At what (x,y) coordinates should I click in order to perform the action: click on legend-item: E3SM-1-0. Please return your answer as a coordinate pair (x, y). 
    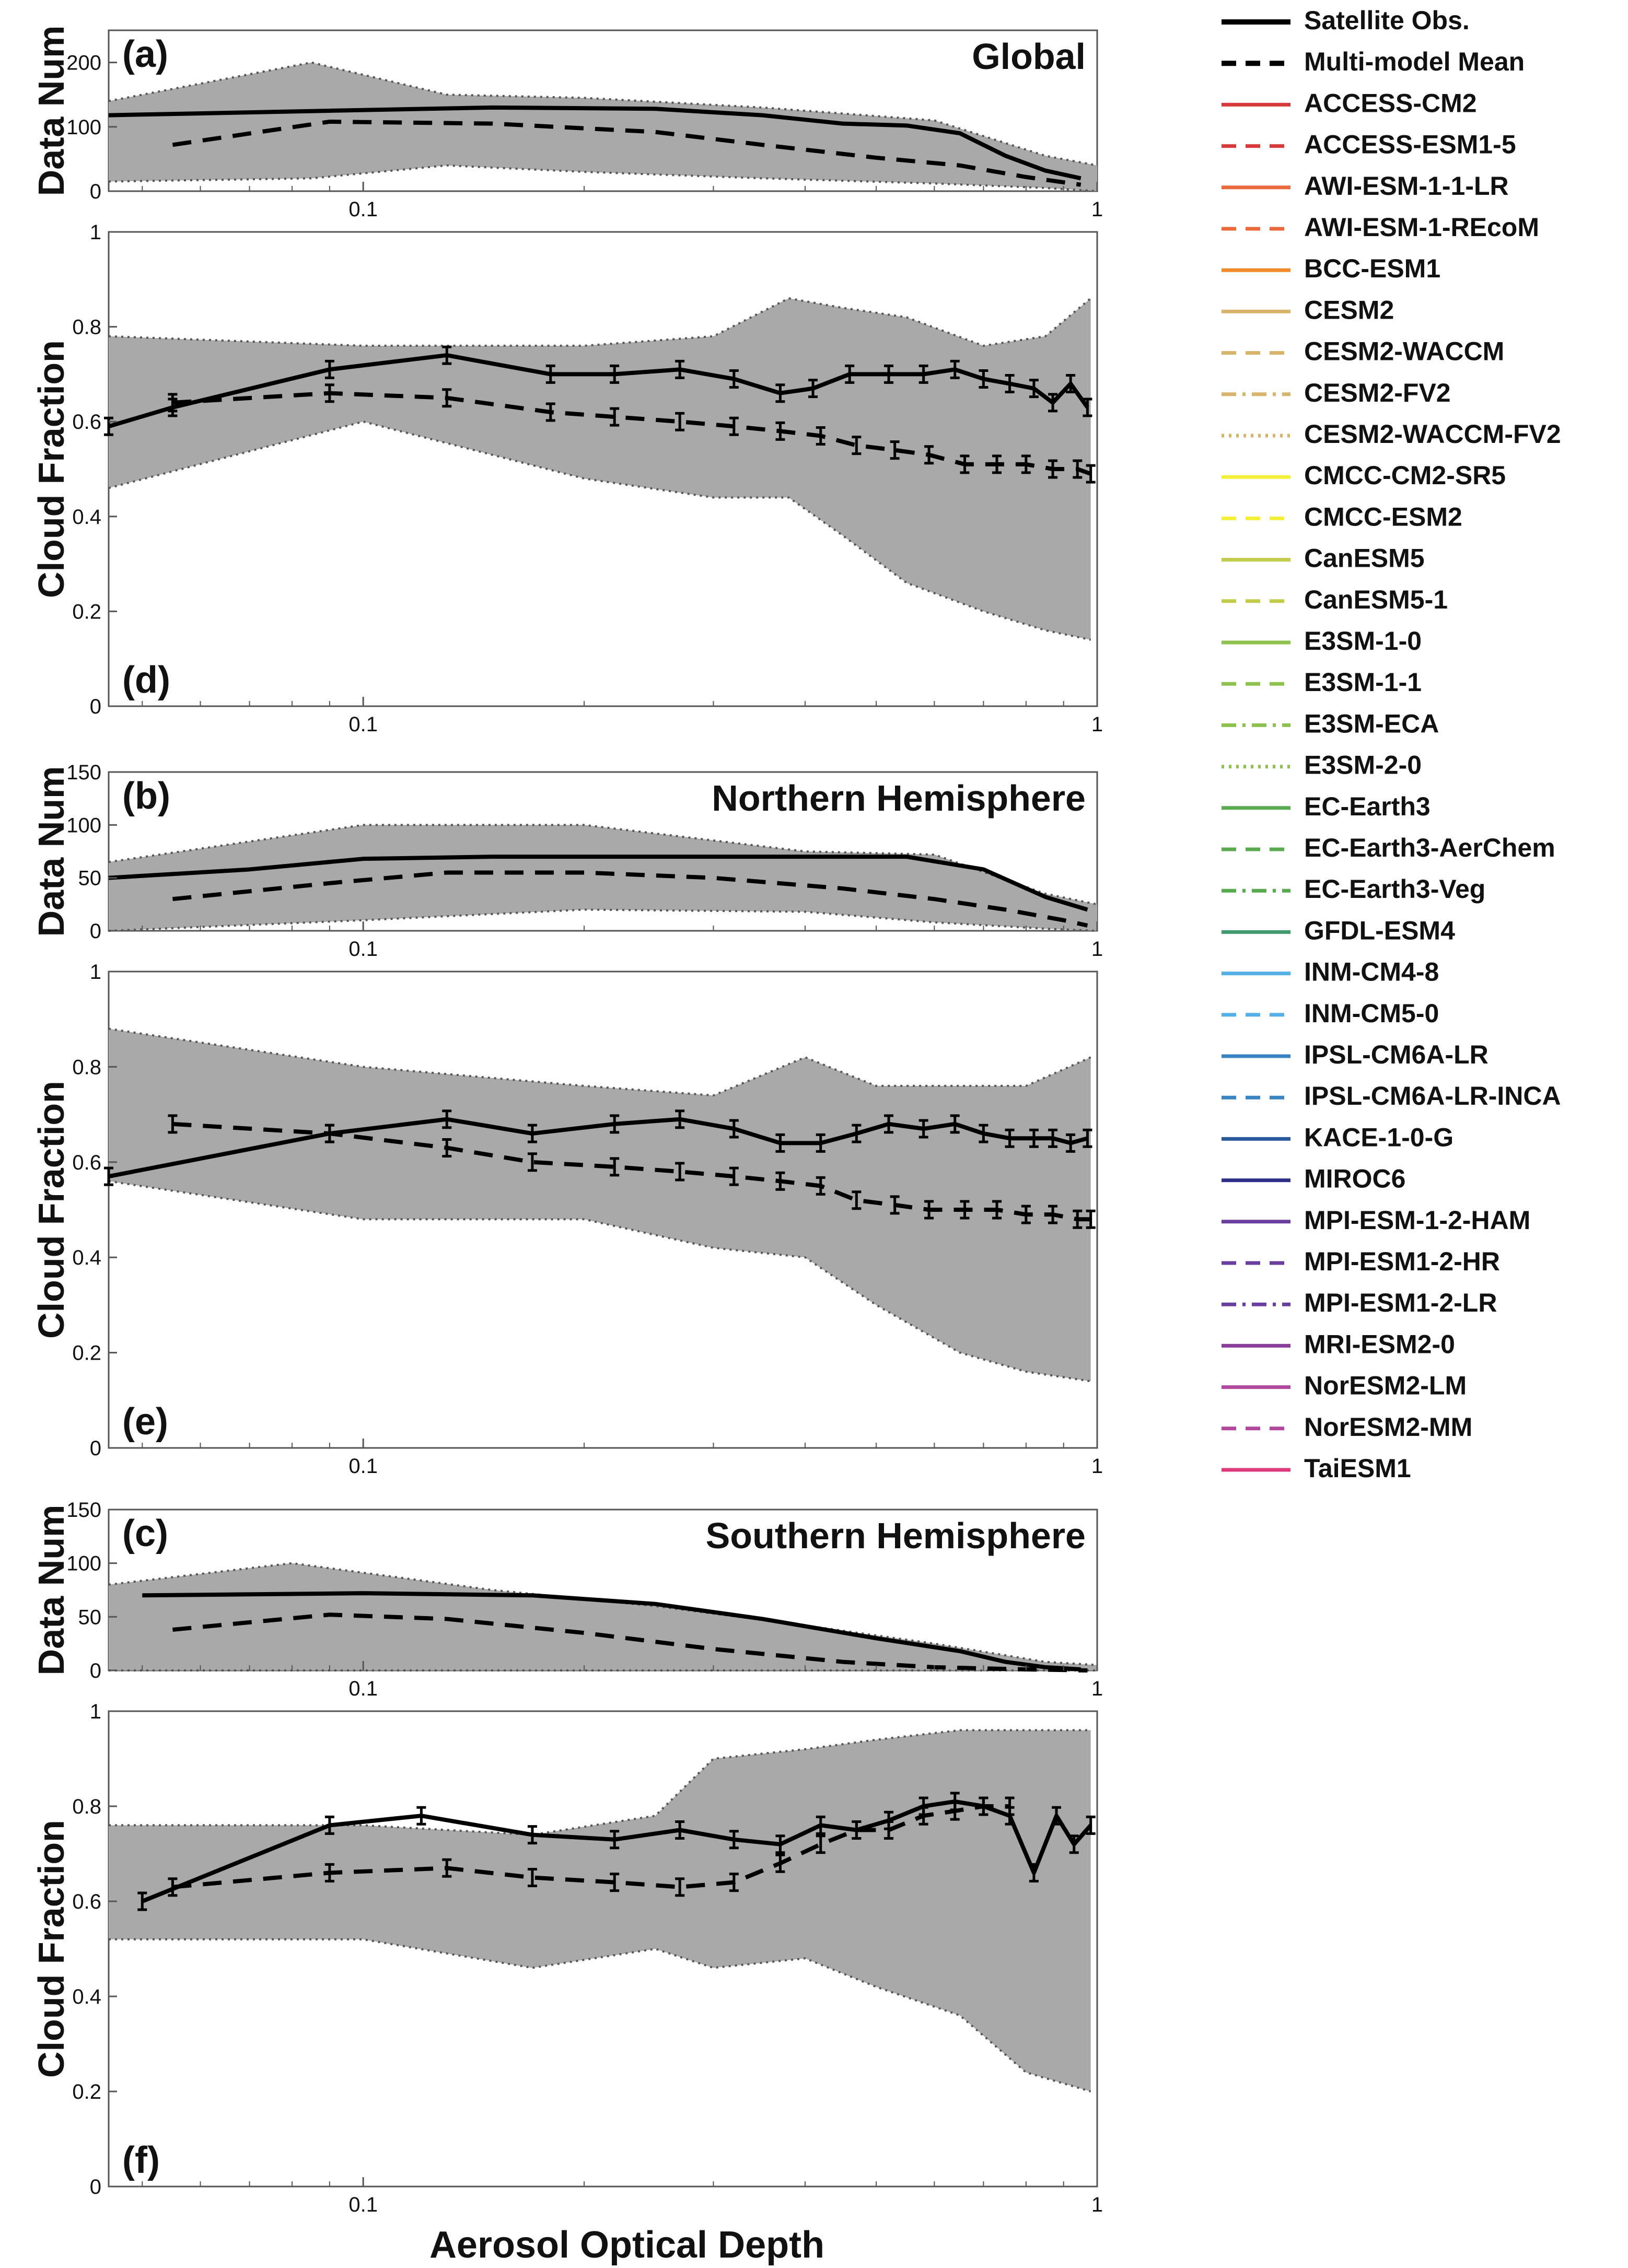
    Looking at the image, I should click on (1322, 641).